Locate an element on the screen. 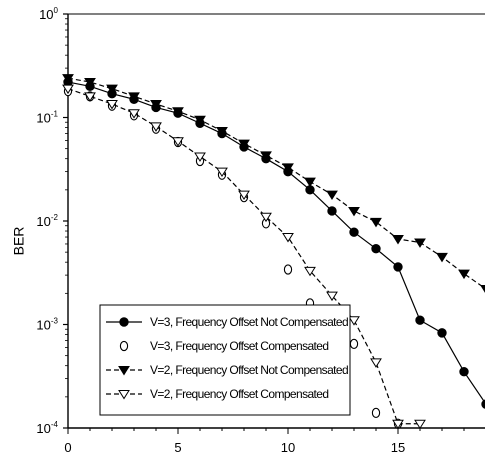 The width and height of the screenshot is (485, 460). y-axis-label: BER is located at coordinates (19, 241).